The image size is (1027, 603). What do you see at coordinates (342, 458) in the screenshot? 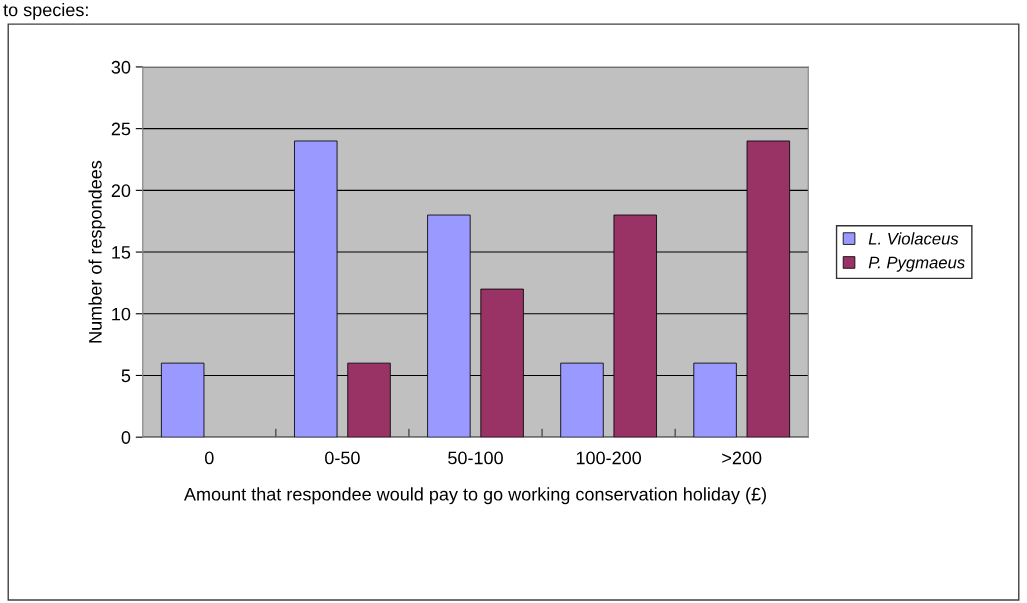
I see `x-tick-label: 0-50` at bounding box center [342, 458].